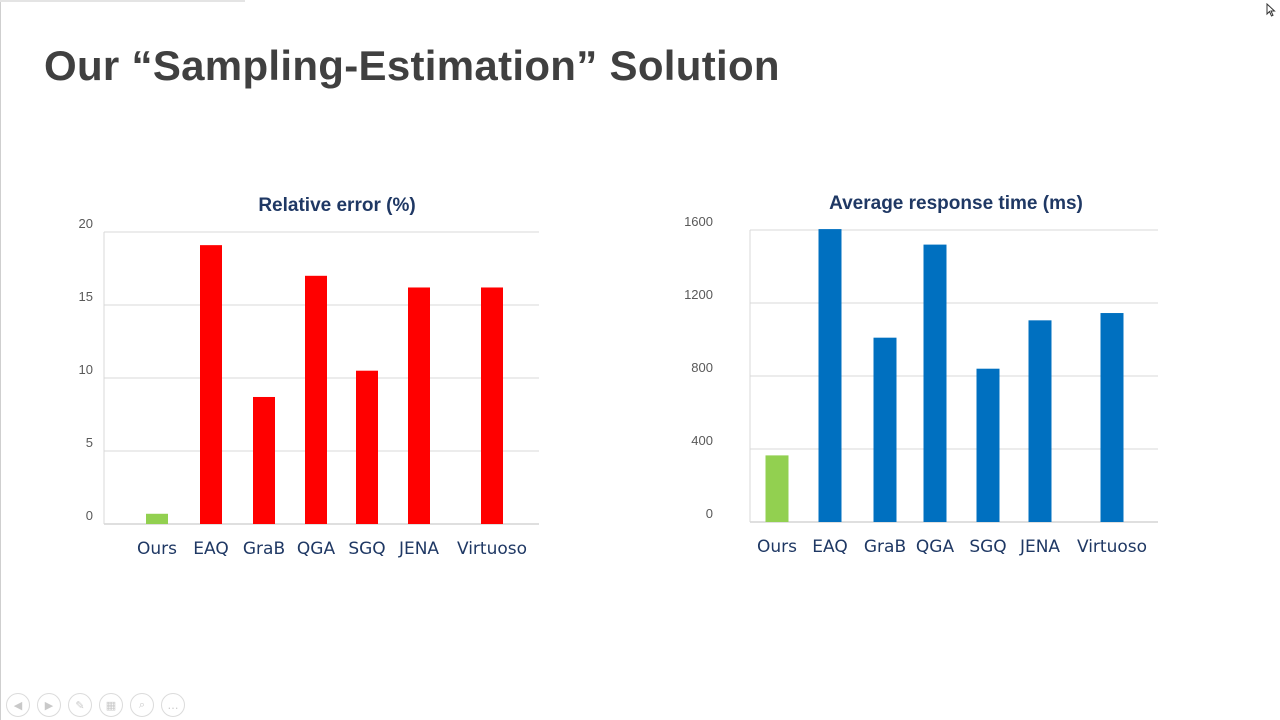 Image resolution: width=1280 pixels, height=720 pixels. What do you see at coordinates (987, 547) in the screenshot?
I see `chart2-category-label: SGQ` at bounding box center [987, 547].